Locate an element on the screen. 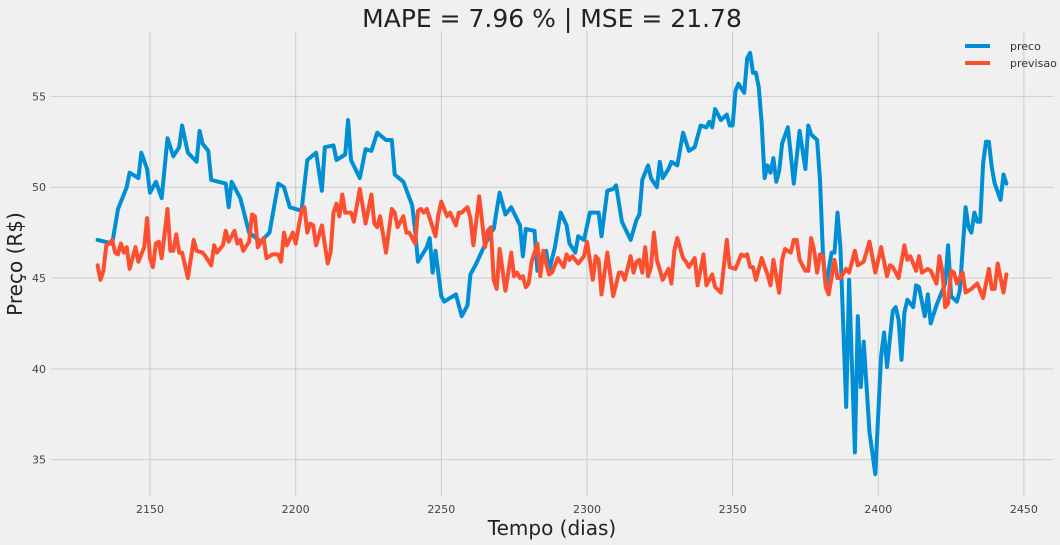 The image size is (1060, 545). legend-label-preco: preco is located at coordinates (1025, 46).